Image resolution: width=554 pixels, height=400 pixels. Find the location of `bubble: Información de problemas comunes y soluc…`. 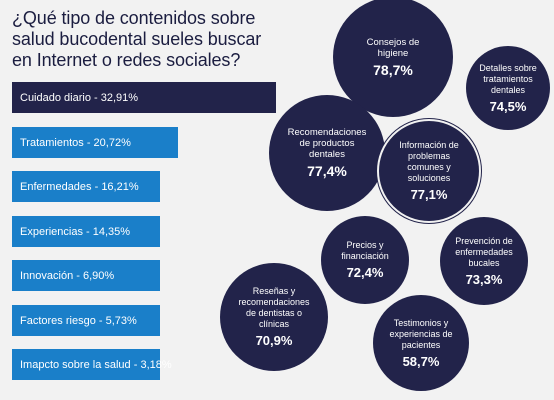

bubble: Información de problemas comunes y soluc… is located at coordinates (429, 171).